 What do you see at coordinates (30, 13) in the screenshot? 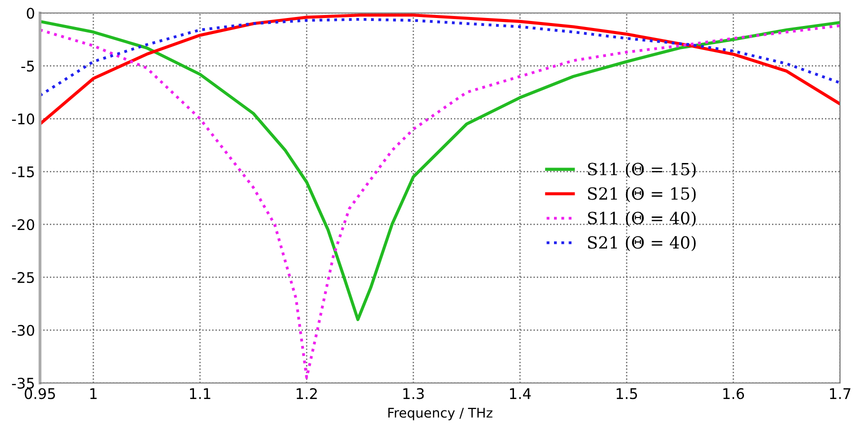
I see `y-tick-label: 0` at bounding box center [30, 13].